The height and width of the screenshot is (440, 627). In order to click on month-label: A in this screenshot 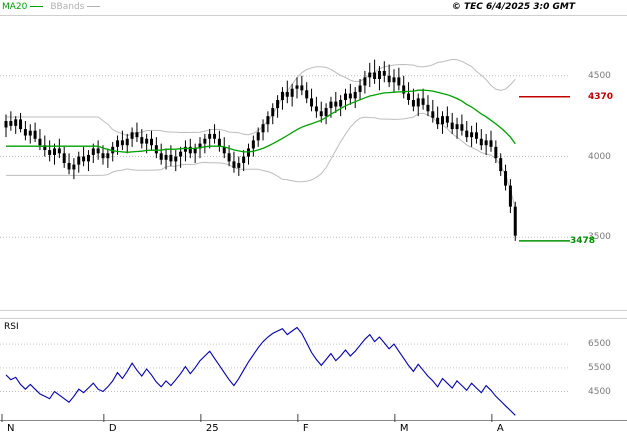, I will do `click(500, 428)`.